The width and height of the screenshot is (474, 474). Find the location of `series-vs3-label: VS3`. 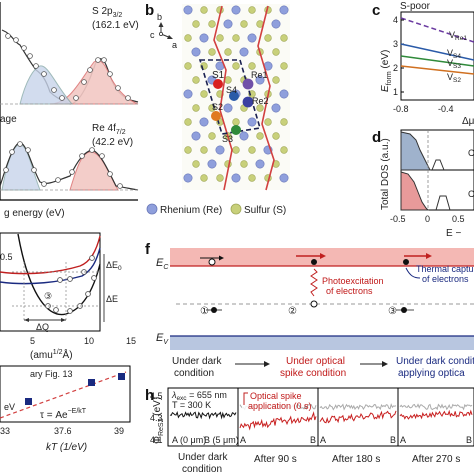

series-vs3-label: VS3 is located at coordinates (454, 64).